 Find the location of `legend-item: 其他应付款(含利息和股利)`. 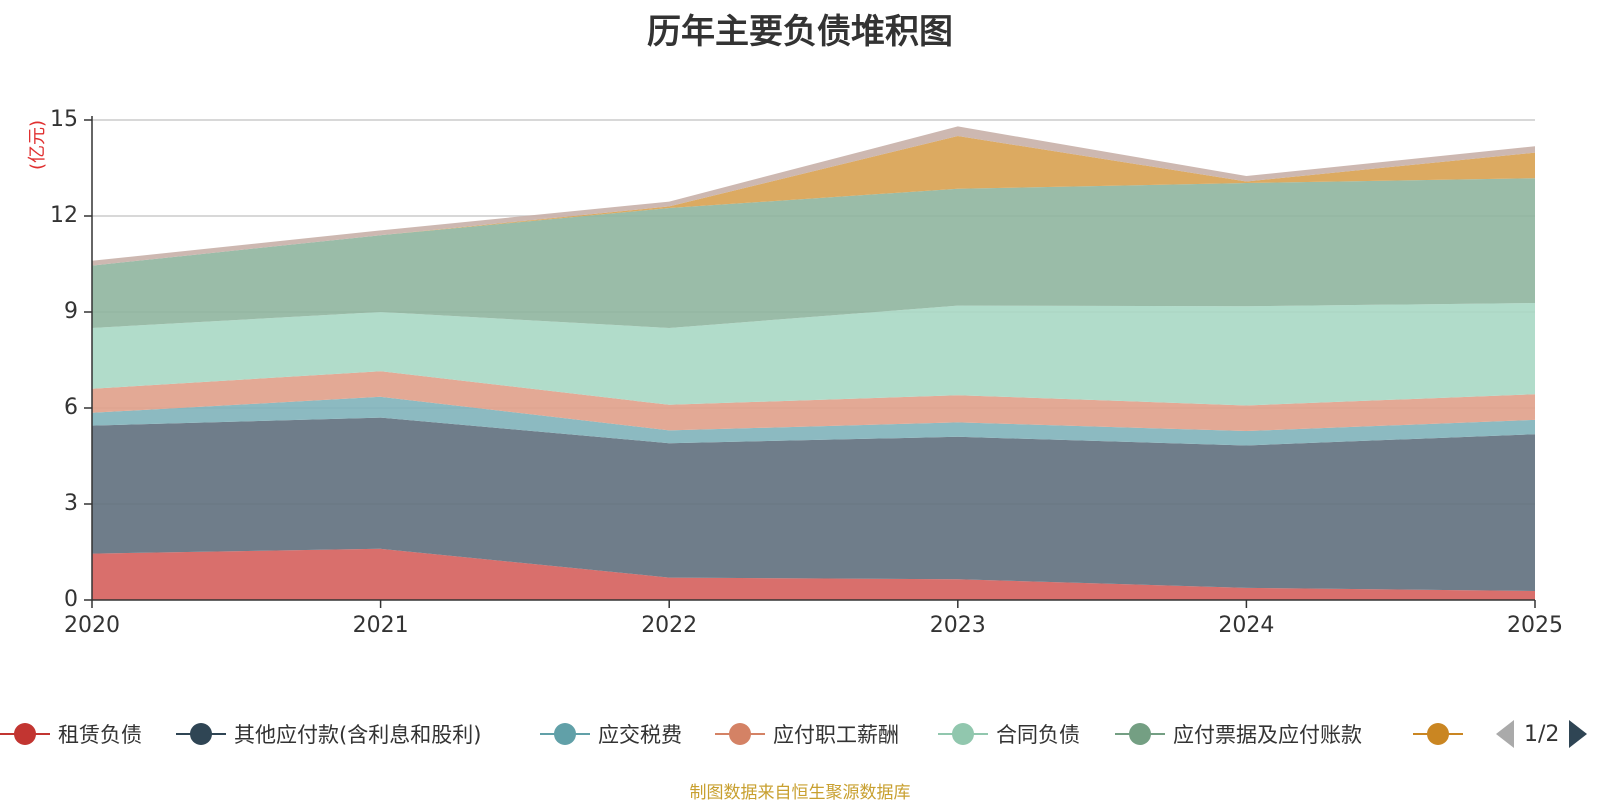

legend-item: 其他应付款(含利息和股利) is located at coordinates (328, 734).